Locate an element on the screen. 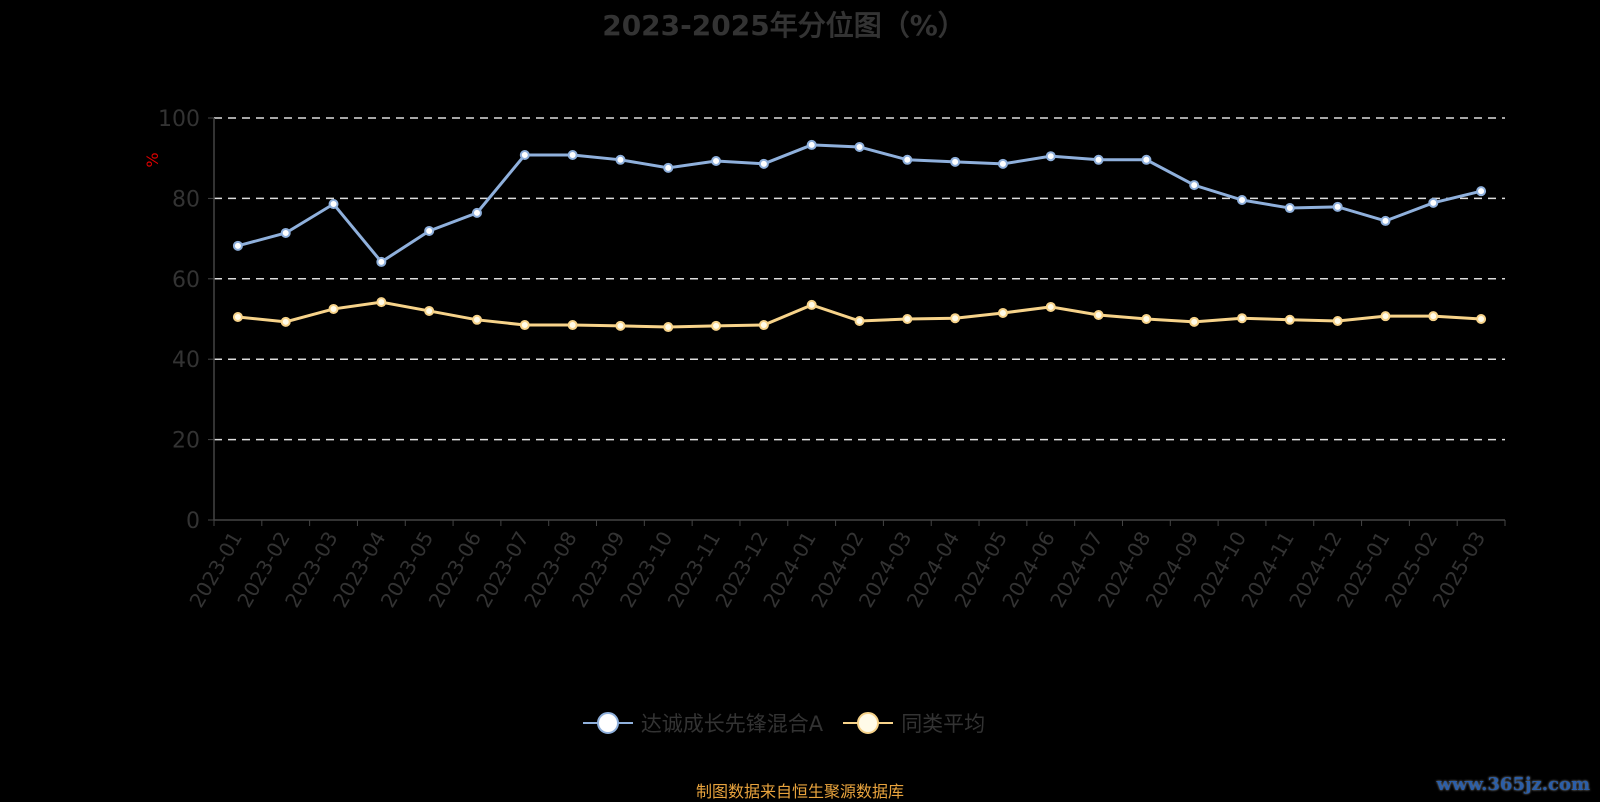 This screenshot has width=1600, height=802. y-tick-label: 60 is located at coordinates (186, 280).